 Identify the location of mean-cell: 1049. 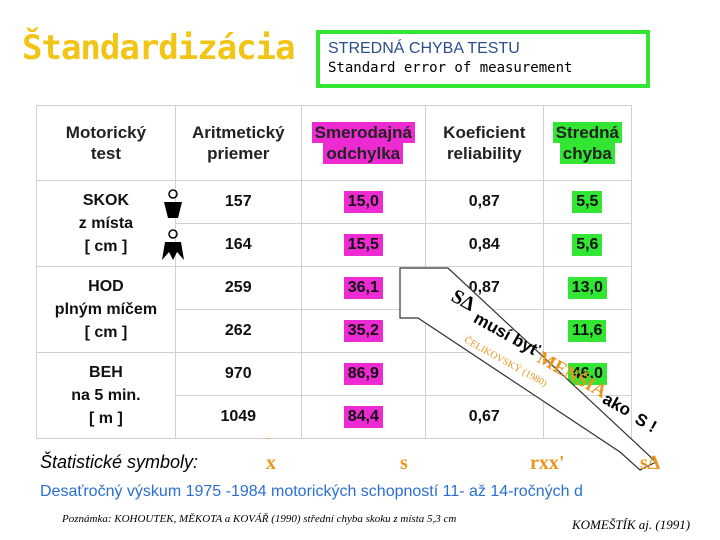
(238, 417).